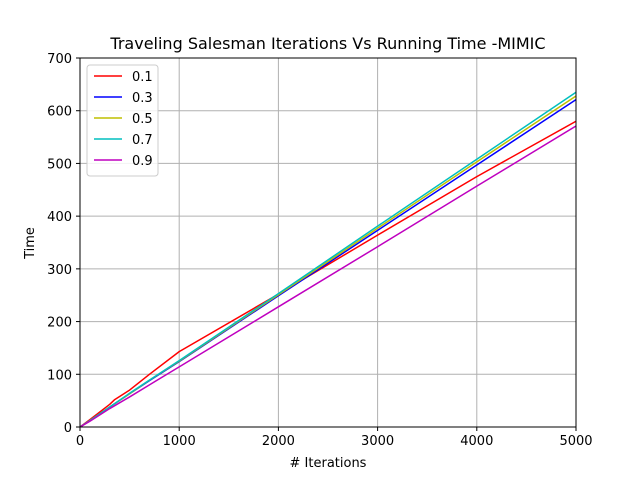 The width and height of the screenshot is (640, 484). I want to click on legend-label: 0.1, so click(142, 77).